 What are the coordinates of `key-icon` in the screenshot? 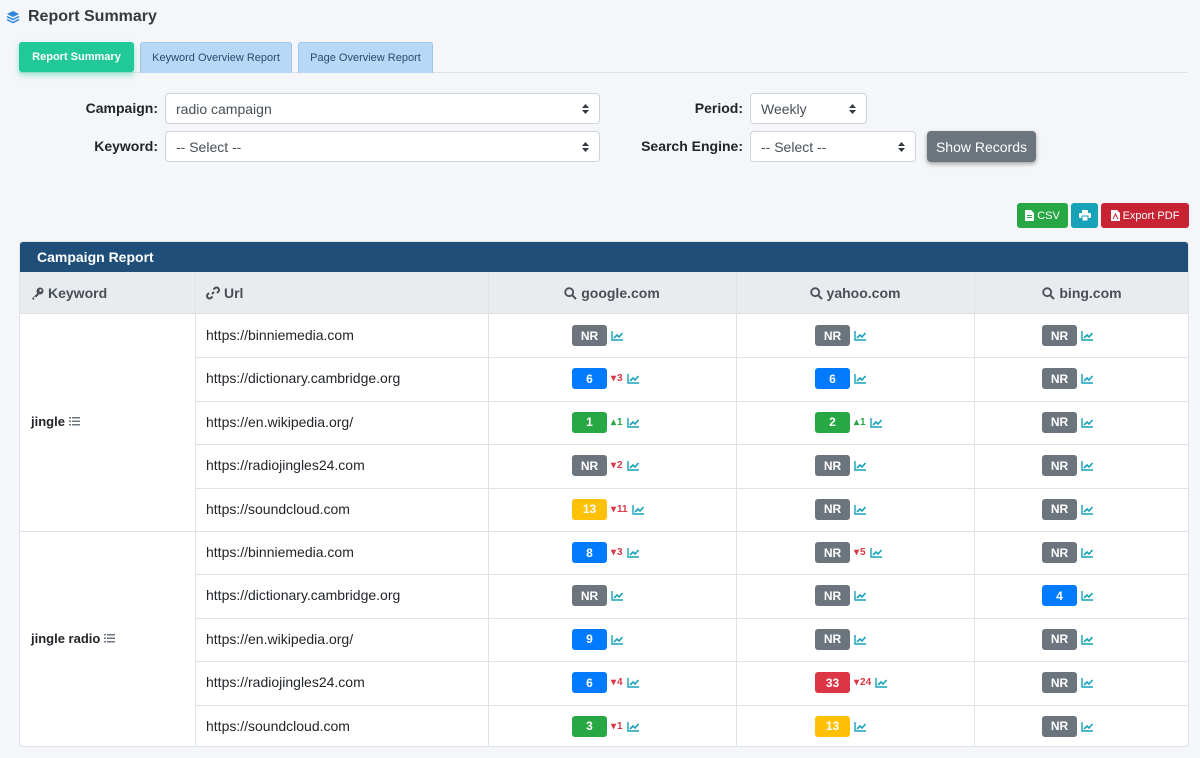 It's located at (38, 293).